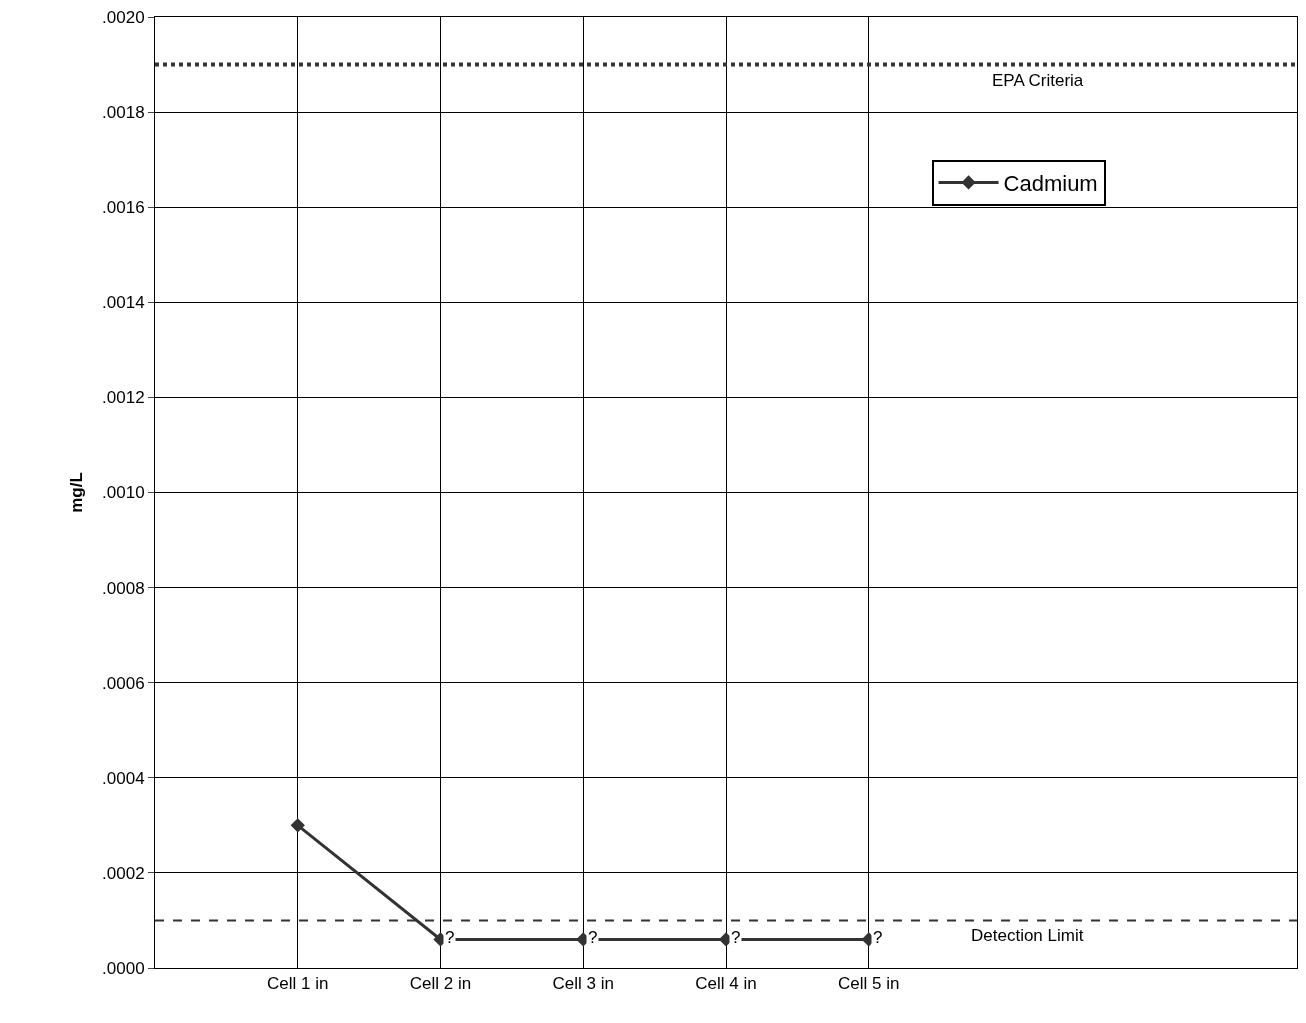  What do you see at coordinates (123, 208) in the screenshot?
I see `y-tick-label: .0016` at bounding box center [123, 208].